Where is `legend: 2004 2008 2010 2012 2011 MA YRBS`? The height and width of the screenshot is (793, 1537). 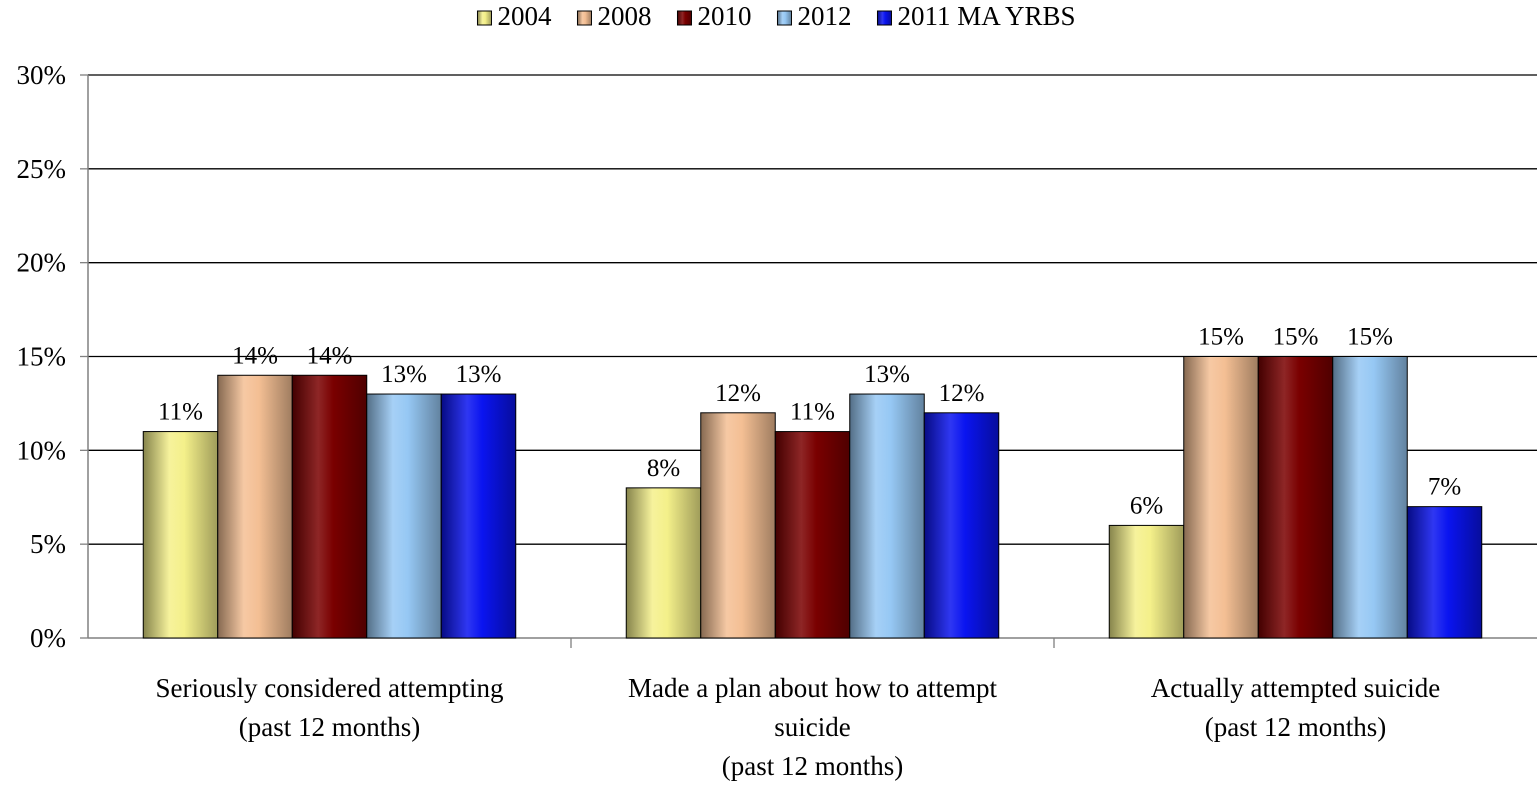 legend: 2004 2008 2010 2012 2011 MA YRBS is located at coordinates (776, 16).